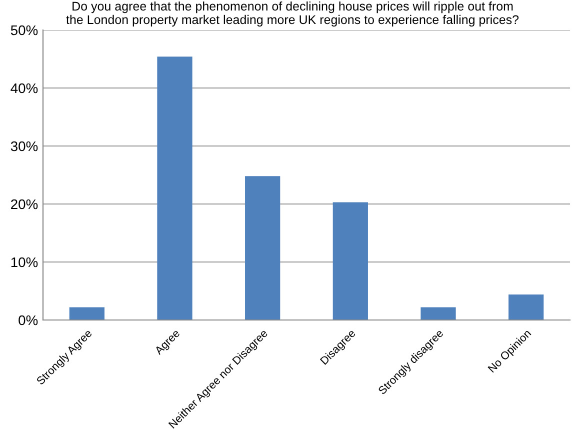 The image size is (585, 430). Describe the element at coordinates (28, 320) in the screenshot. I see `y-tick-label: 0%` at that location.